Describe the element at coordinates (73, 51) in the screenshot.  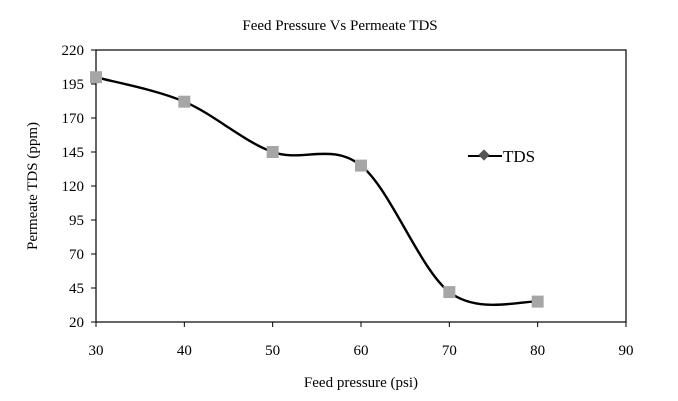
I see `y-tick-label: 220` at that location.